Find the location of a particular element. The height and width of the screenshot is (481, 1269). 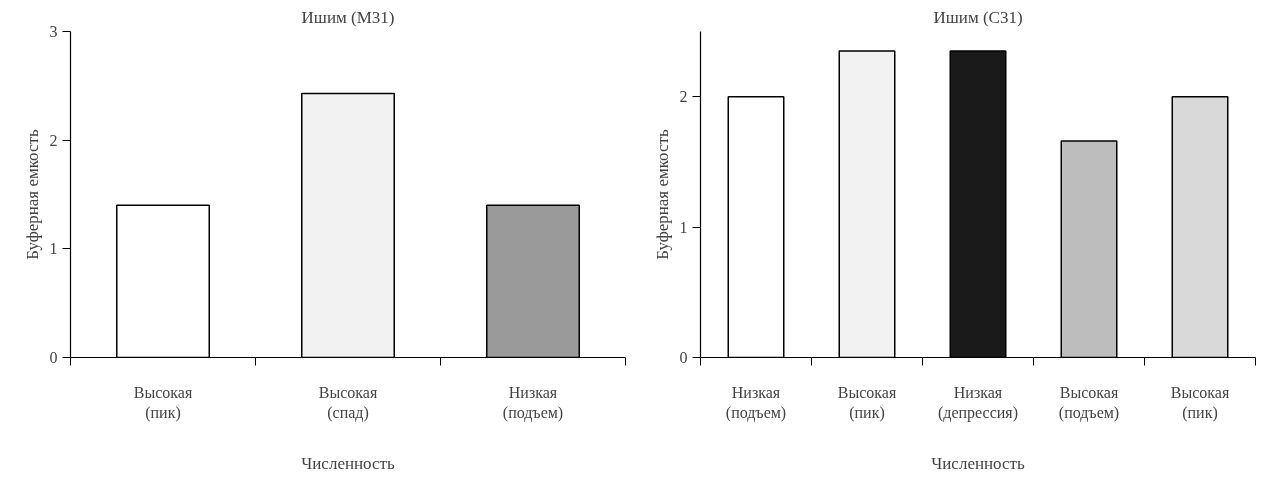

x-tick-label: Высокая (спад) is located at coordinates (348, 402).